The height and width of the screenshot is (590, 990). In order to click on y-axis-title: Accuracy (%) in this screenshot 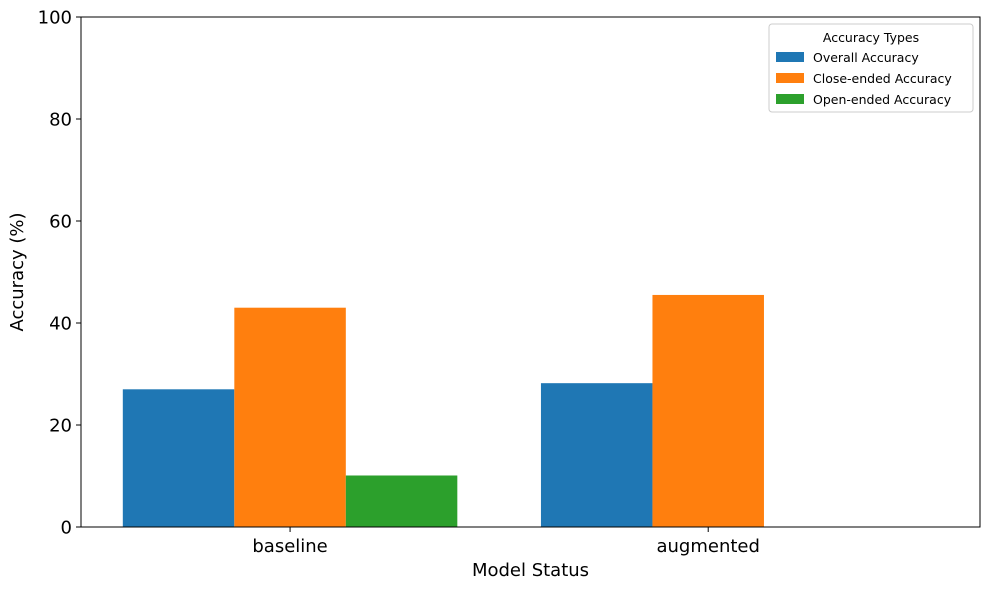, I will do `click(17, 271)`.